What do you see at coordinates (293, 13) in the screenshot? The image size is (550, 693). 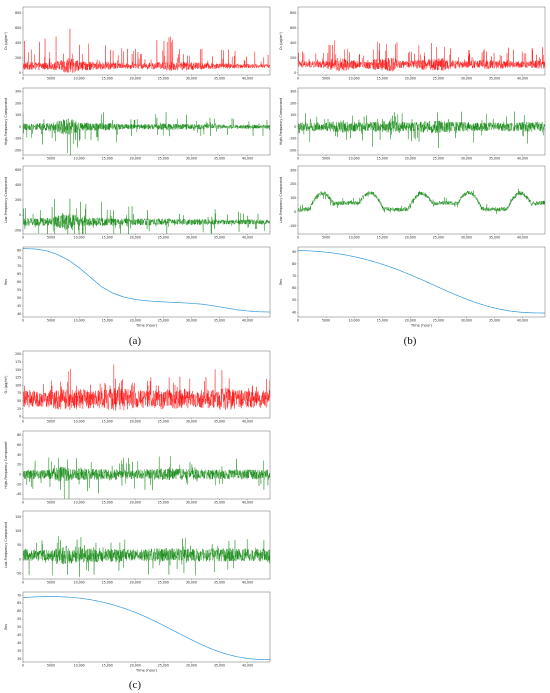 I see `y-tick-label: 800` at bounding box center [293, 13].